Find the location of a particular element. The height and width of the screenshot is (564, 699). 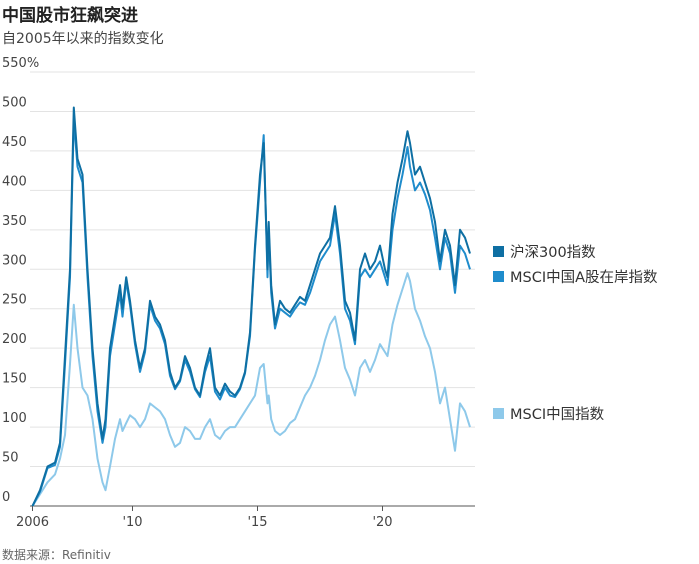

y-axis-labels: 0 50 100 150 200 250 300 350 400 450 500 550% is located at coordinates (20, 280).